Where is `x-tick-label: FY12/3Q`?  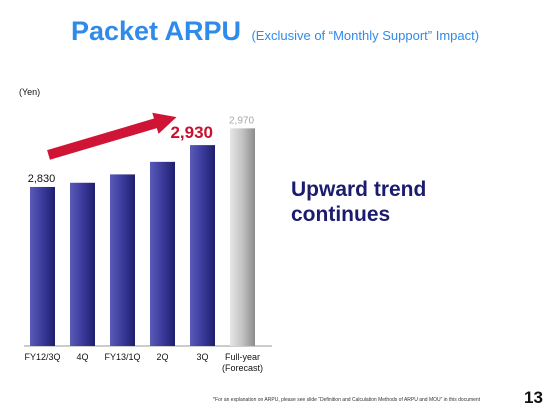
x-tick-label: FY12/3Q is located at coordinates (42, 357).